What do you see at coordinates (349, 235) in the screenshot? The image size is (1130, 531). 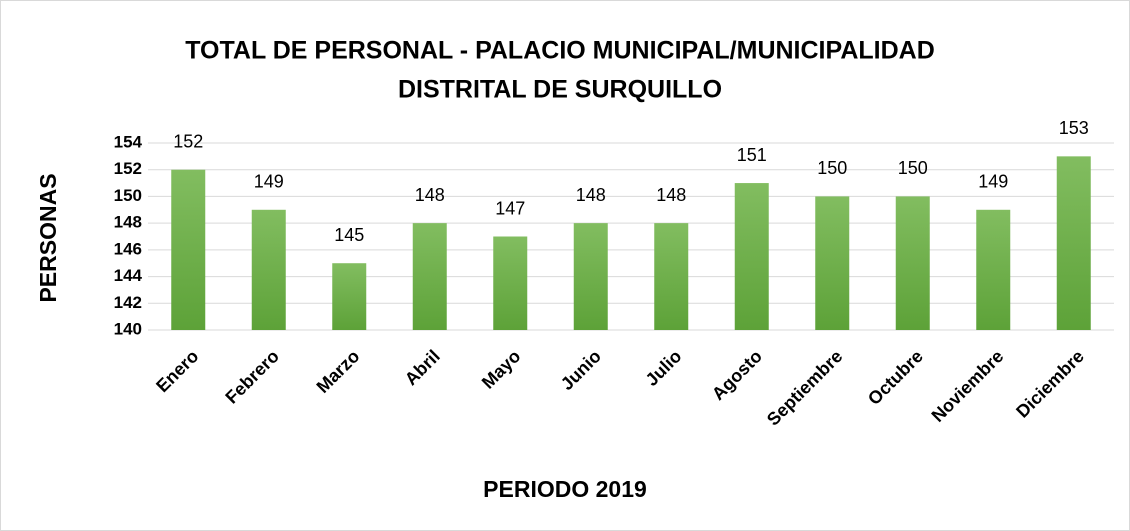 I see `data-label: 145` at bounding box center [349, 235].